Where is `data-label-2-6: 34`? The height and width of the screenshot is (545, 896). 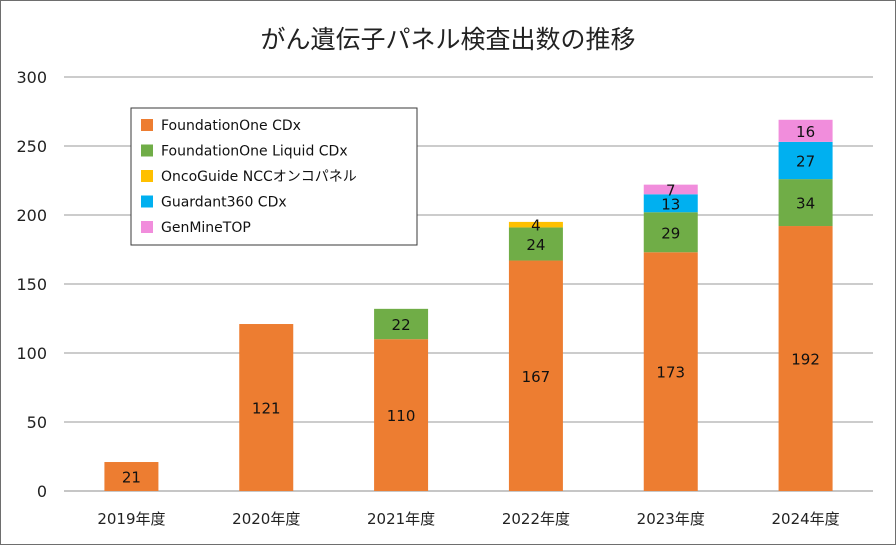 data-label-2-6: 34 is located at coordinates (805, 204).